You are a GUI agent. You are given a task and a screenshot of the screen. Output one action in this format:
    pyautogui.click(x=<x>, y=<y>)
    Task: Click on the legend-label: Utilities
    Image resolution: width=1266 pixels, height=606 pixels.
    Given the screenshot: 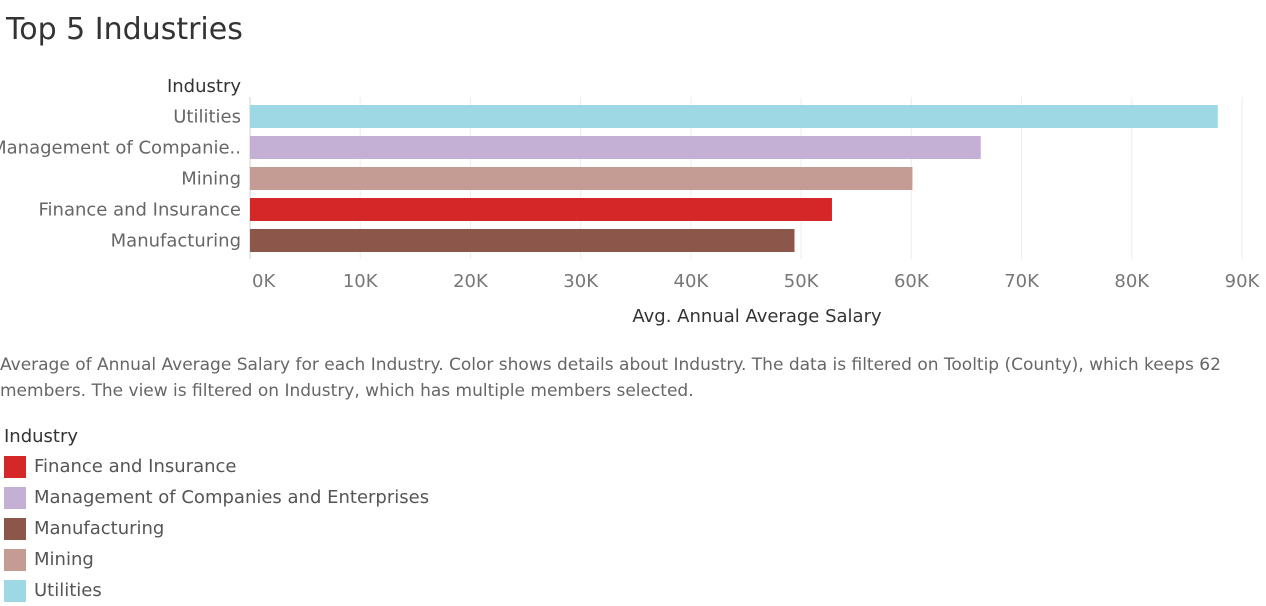 What is the action you would take?
    pyautogui.click(x=68, y=590)
    